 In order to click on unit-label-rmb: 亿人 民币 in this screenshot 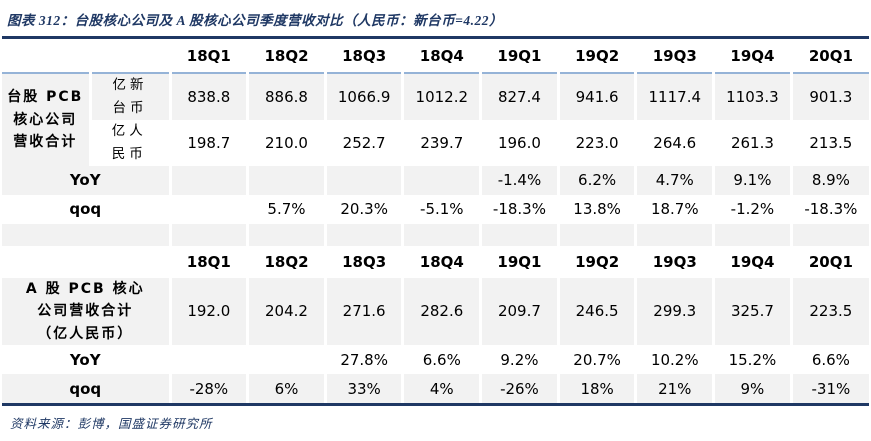, I will do `click(129, 142)`.